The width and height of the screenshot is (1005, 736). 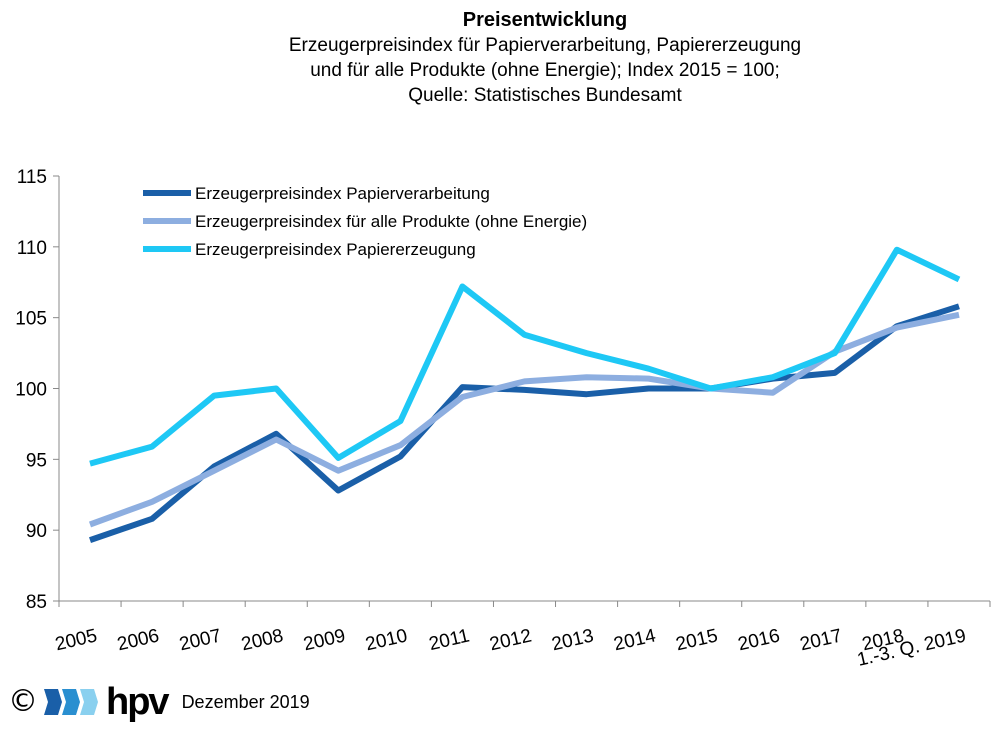 I want to click on x-tick-label: 2013, so click(x=573, y=640).